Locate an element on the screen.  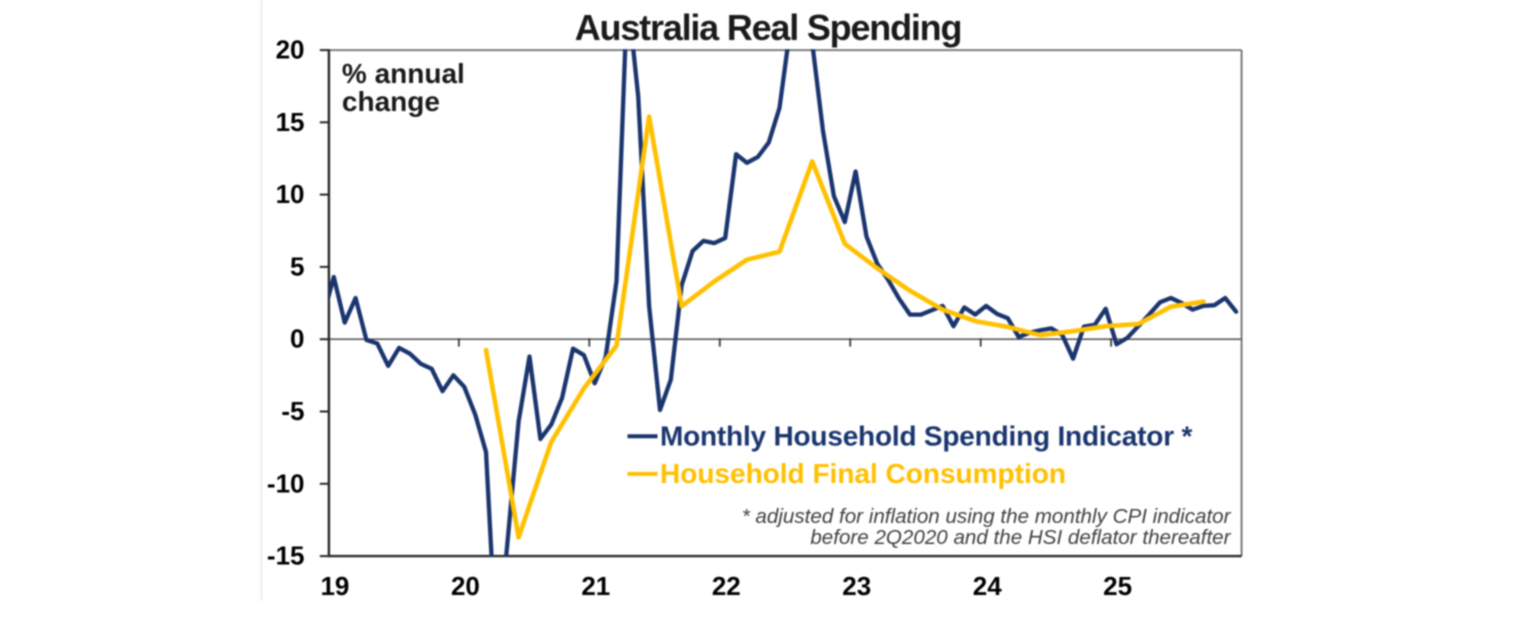
svg-text: 10 is located at coordinates (290, 194).